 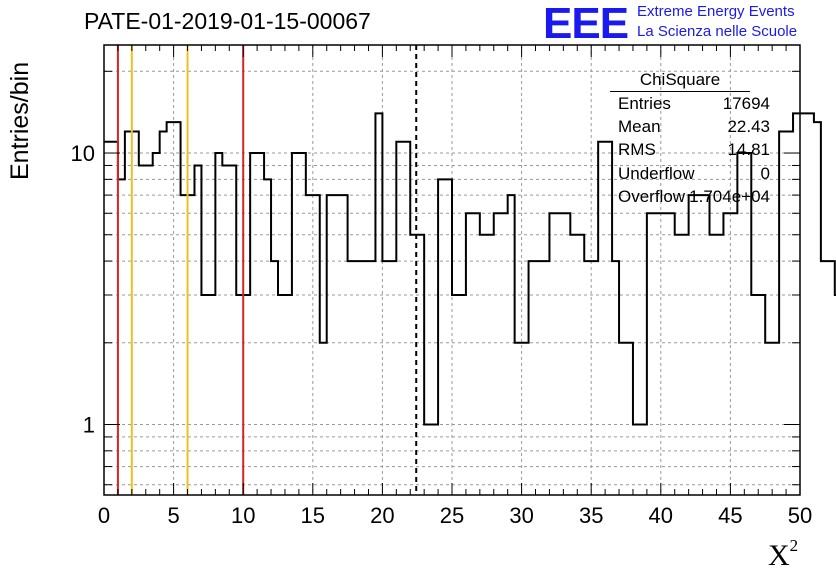 What do you see at coordinates (382, 515) in the screenshot?
I see `x-tick-label: 20` at bounding box center [382, 515].